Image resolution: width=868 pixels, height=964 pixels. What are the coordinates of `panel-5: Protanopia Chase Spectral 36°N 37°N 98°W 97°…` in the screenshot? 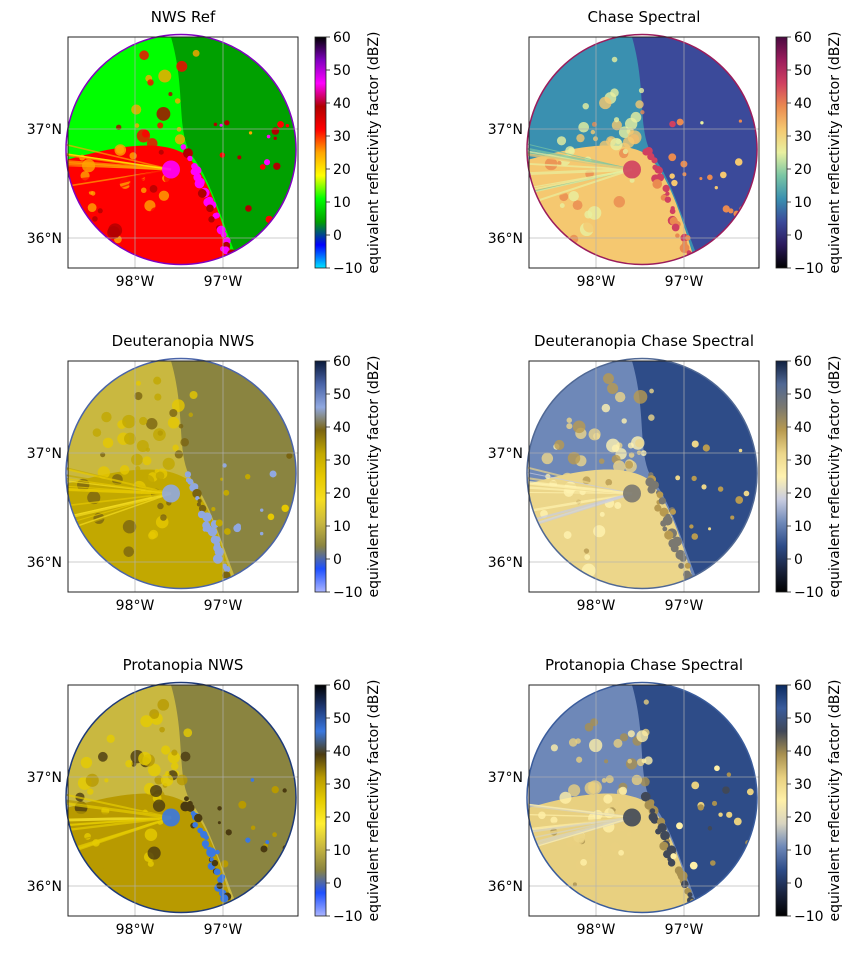 It's located at (665, 797).